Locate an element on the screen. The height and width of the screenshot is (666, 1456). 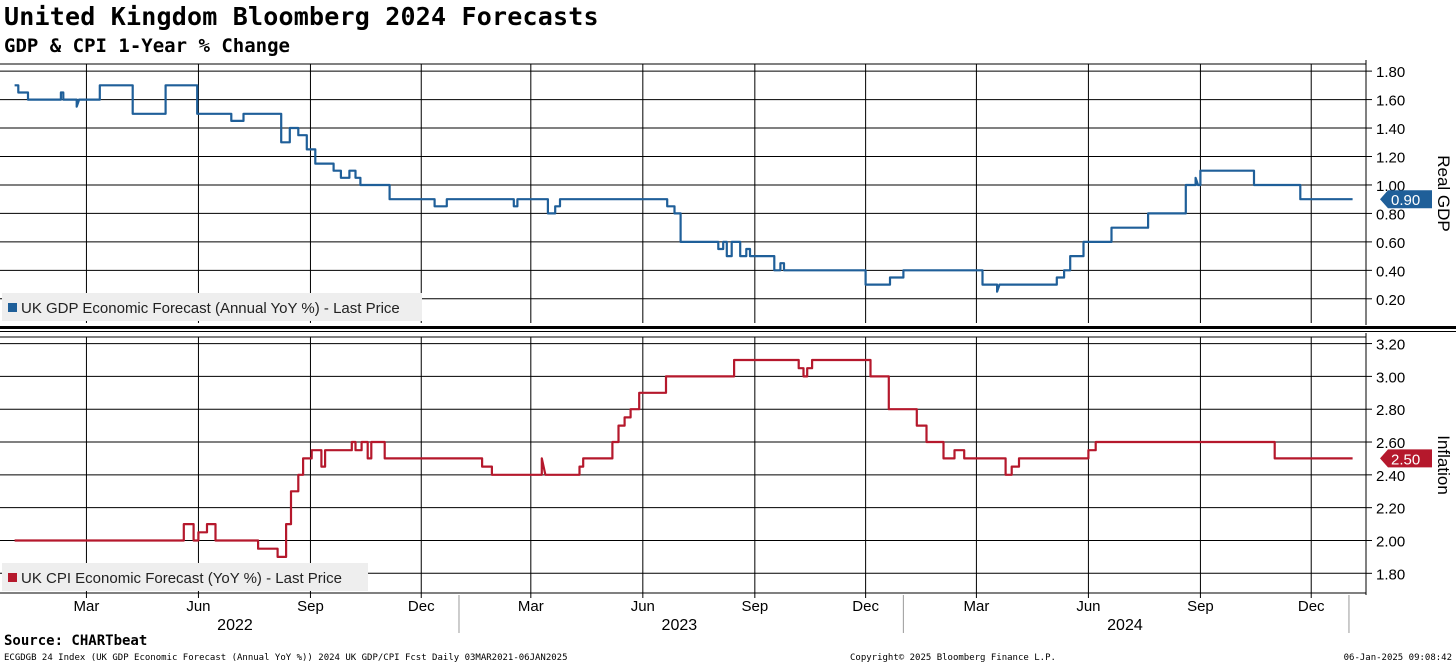
y-tick-label: 0.40 is located at coordinates (1390, 271).